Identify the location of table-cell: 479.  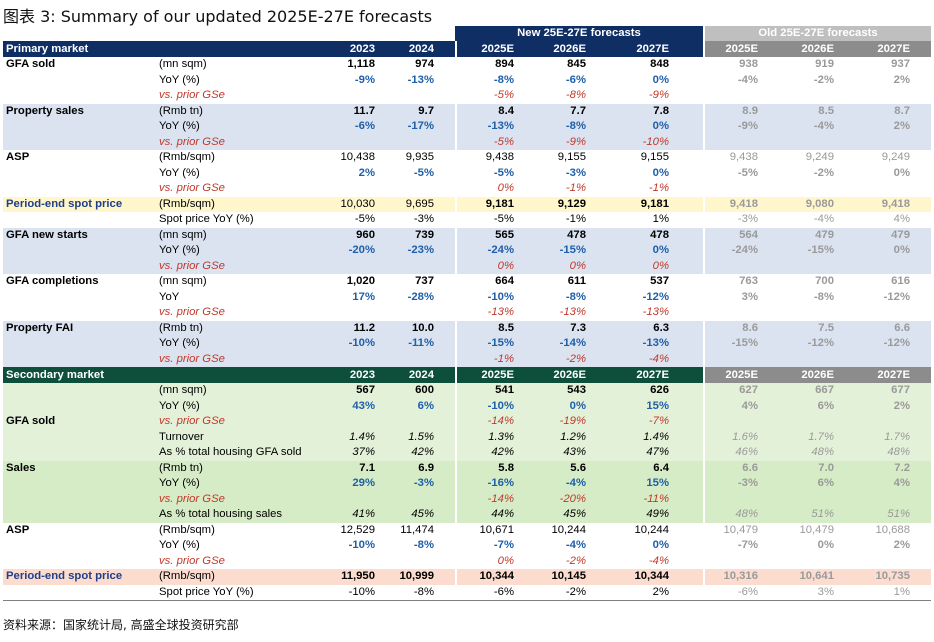
(900, 234).